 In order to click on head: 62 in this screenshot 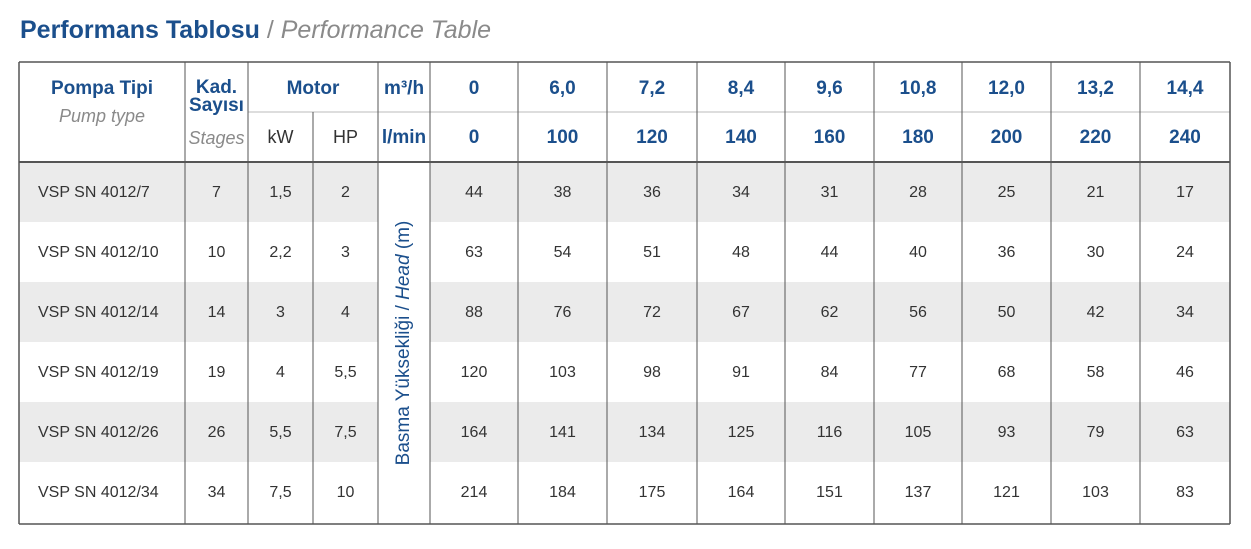, I will do `click(830, 312)`.